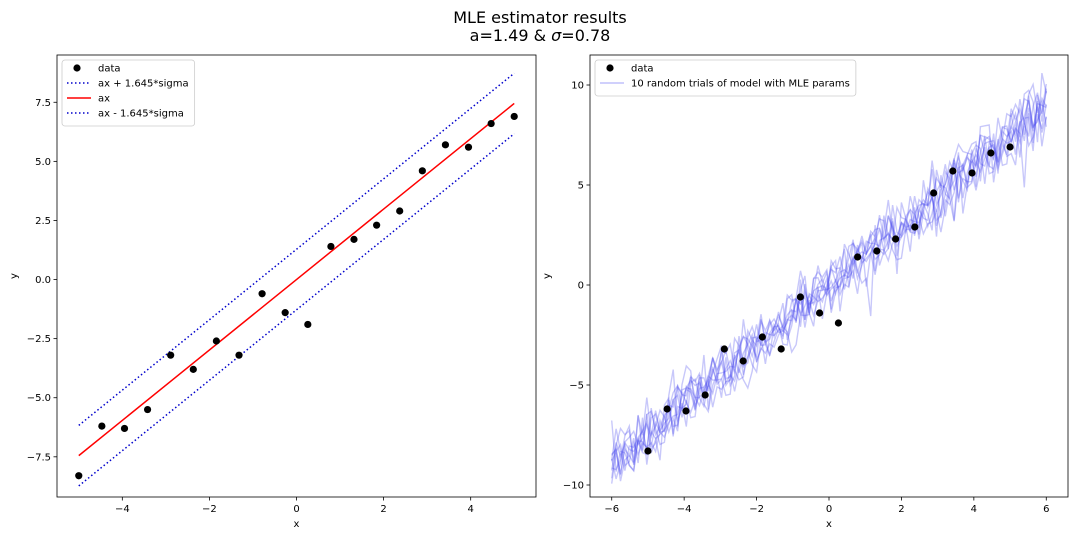  What do you see at coordinates (143, 84) in the screenshot?
I see `legend-label: ax + 1.645*sigma` at bounding box center [143, 84].